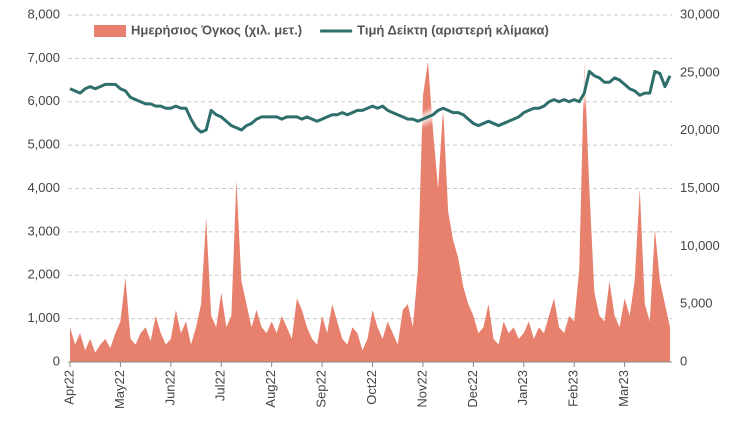 This screenshot has width=742, height=426. Describe the element at coordinates (700, 71) in the screenshot. I see `y2-tick-label: 25,000` at that location.